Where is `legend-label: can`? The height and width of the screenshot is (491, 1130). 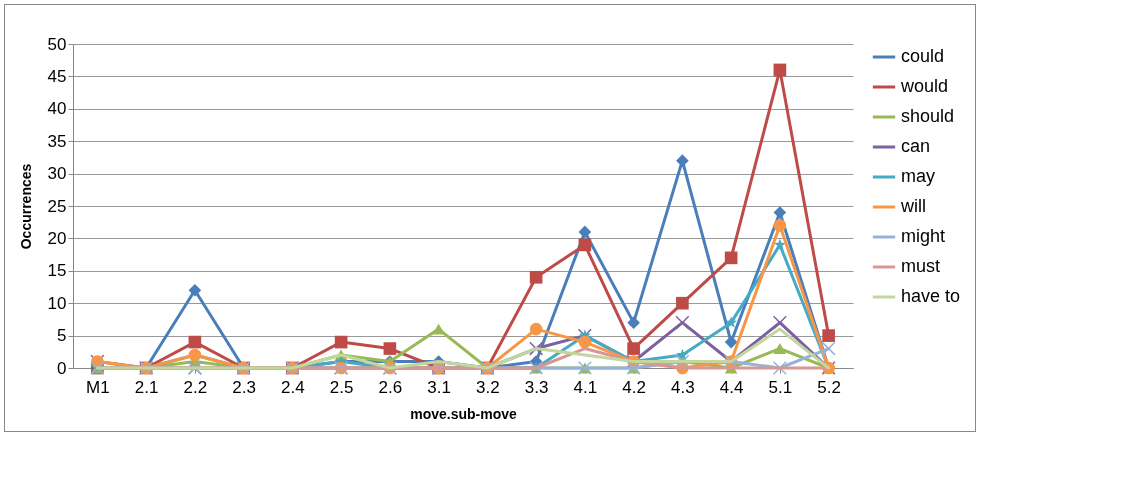
legend-label: can is located at coordinates (916, 146).